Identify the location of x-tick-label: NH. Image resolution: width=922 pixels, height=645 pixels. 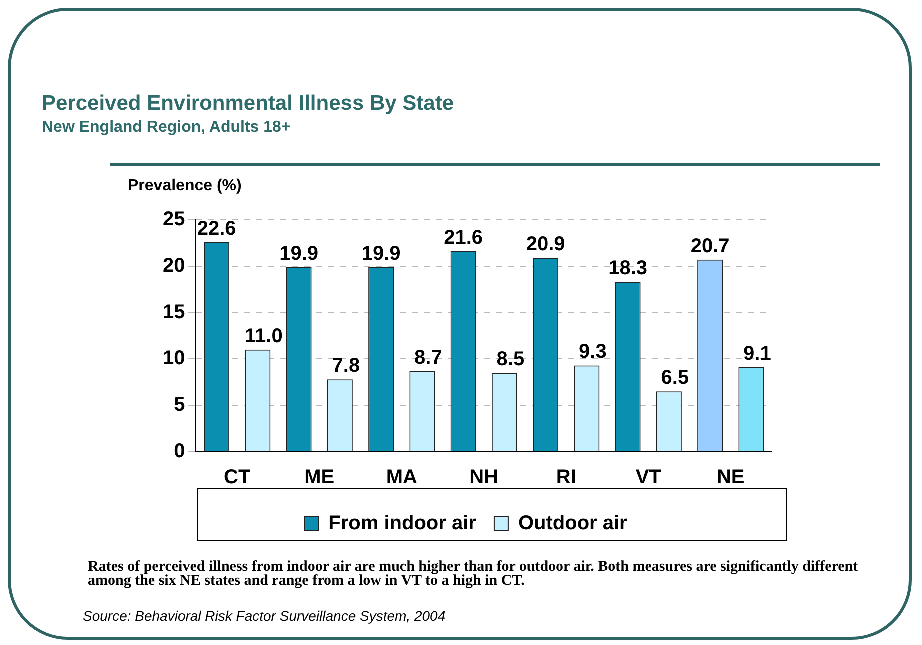
(484, 477).